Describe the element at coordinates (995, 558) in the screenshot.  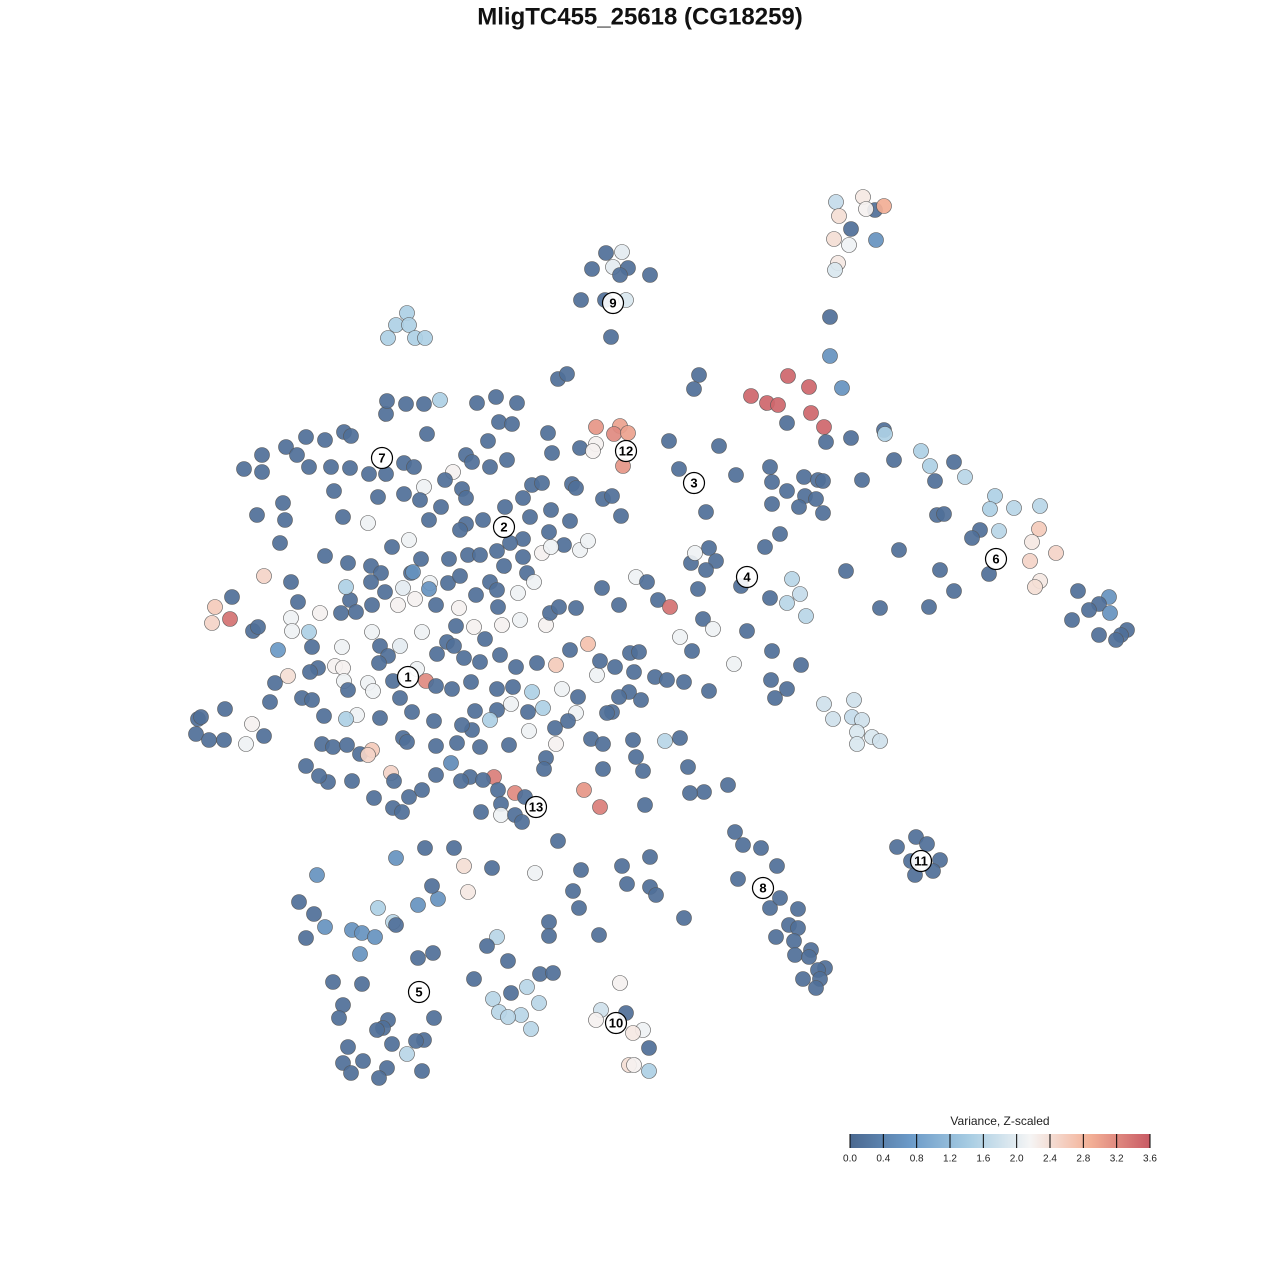
I see `cluster-label: 6` at that location.